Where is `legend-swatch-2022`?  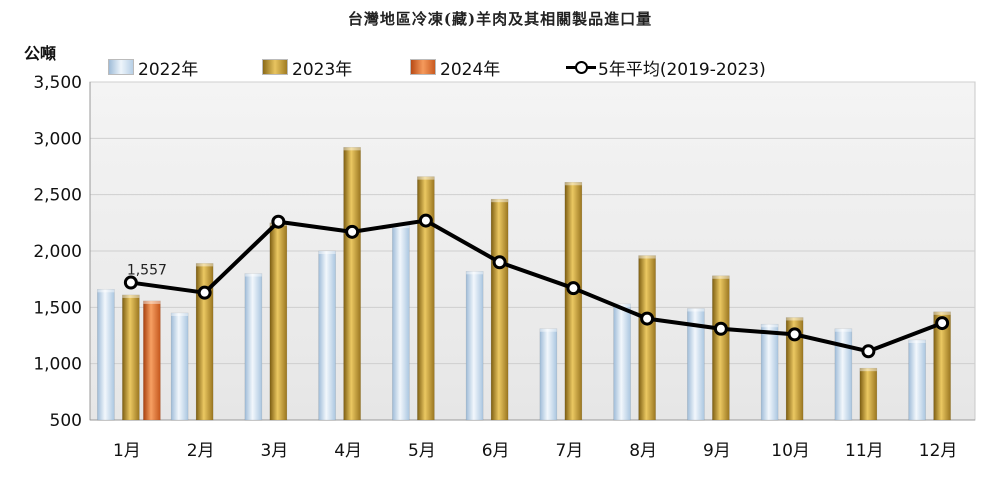
legend-swatch-2022 is located at coordinates (121, 67).